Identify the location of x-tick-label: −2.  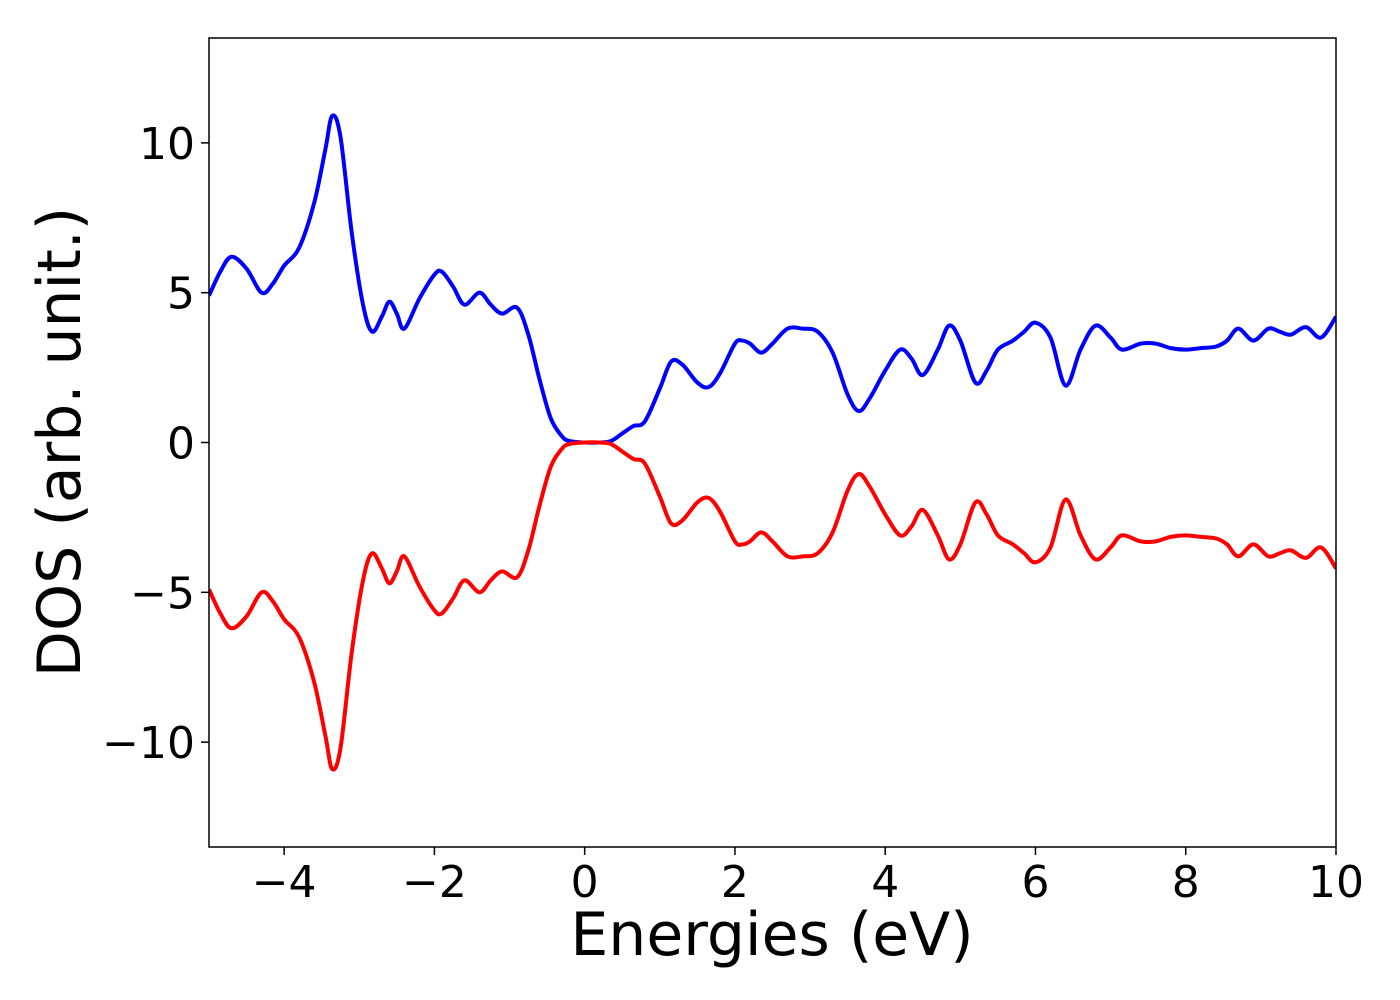
(434, 882).